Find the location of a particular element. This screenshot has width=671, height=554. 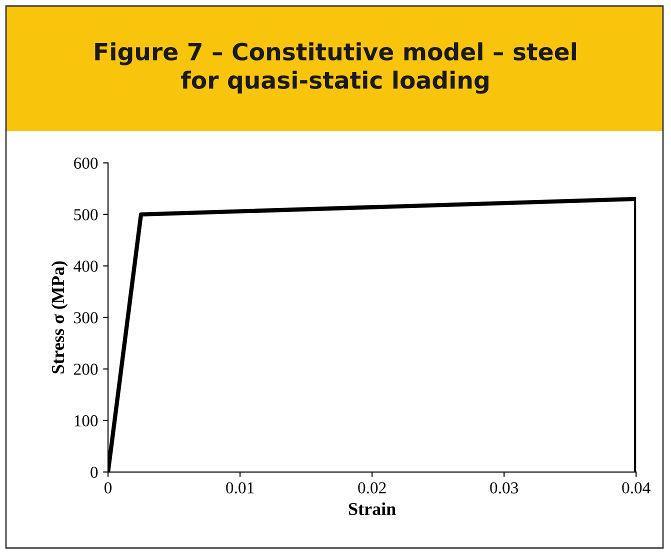

x-tick-label: 0.03 is located at coordinates (504, 488).